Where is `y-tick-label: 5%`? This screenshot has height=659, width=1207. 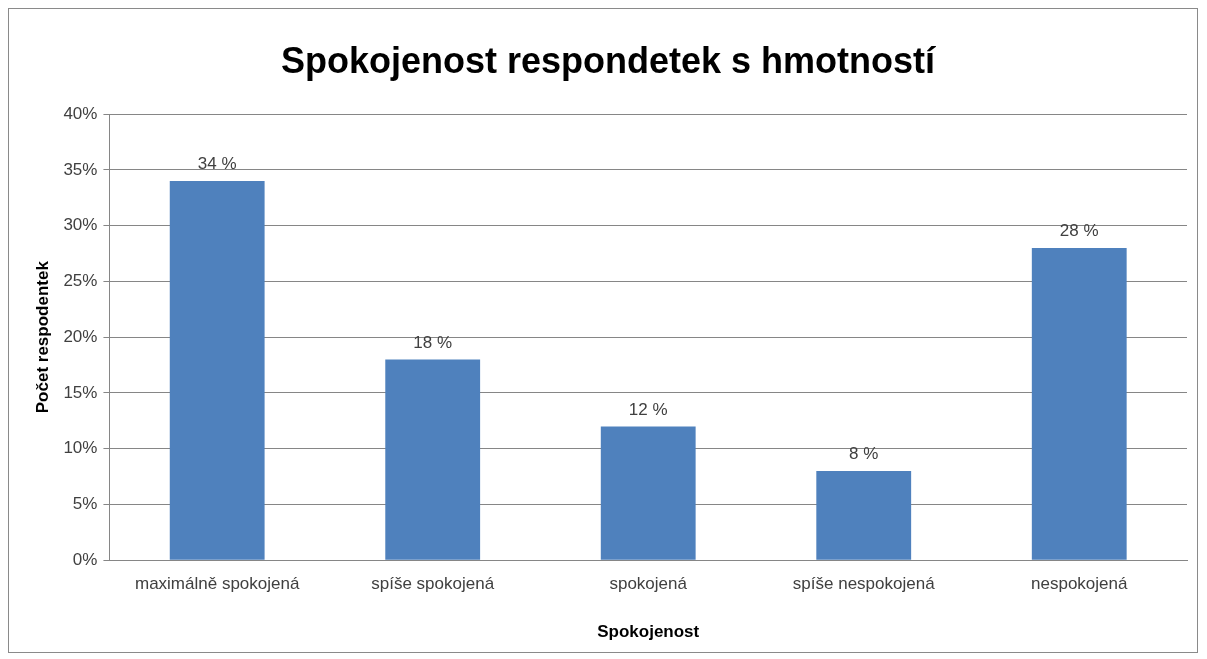
y-tick-label: 5% is located at coordinates (85, 504).